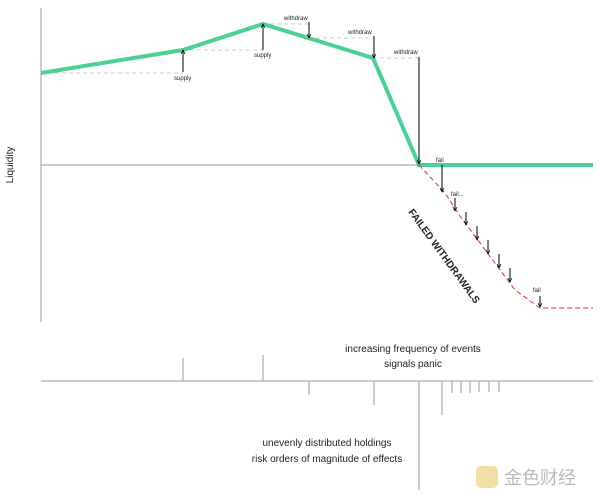 The width and height of the screenshot is (600, 499). I want to click on watermark: 金色财经, so click(540, 478).